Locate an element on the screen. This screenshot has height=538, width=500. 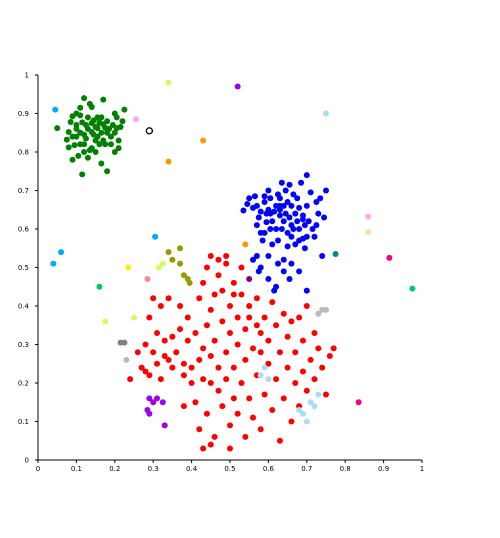
y-tick-label: 0.8 is located at coordinates (23, 153).